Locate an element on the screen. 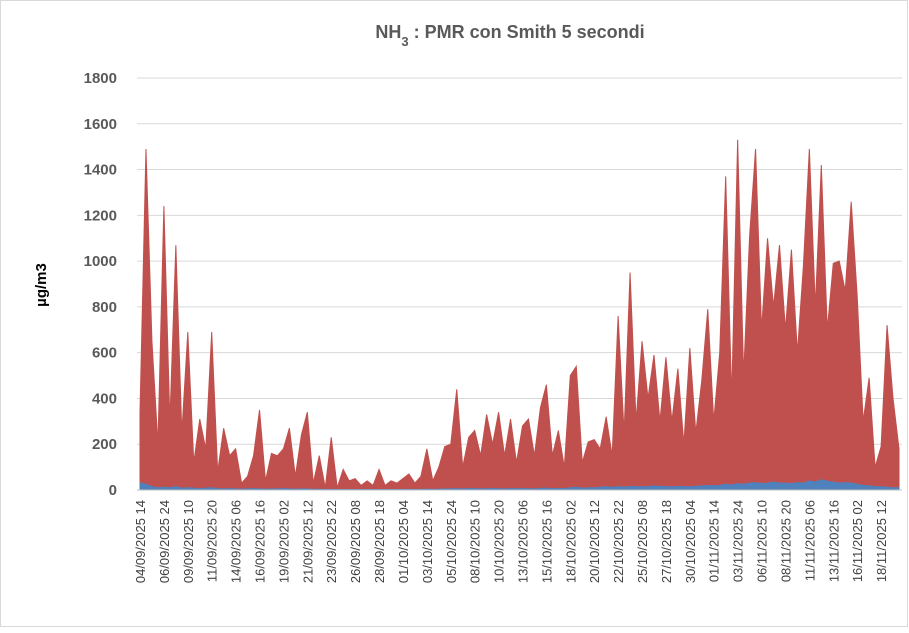 The height and width of the screenshot is (633, 909). x-tick-label: 26/09/2025 08 is located at coordinates (355, 541).